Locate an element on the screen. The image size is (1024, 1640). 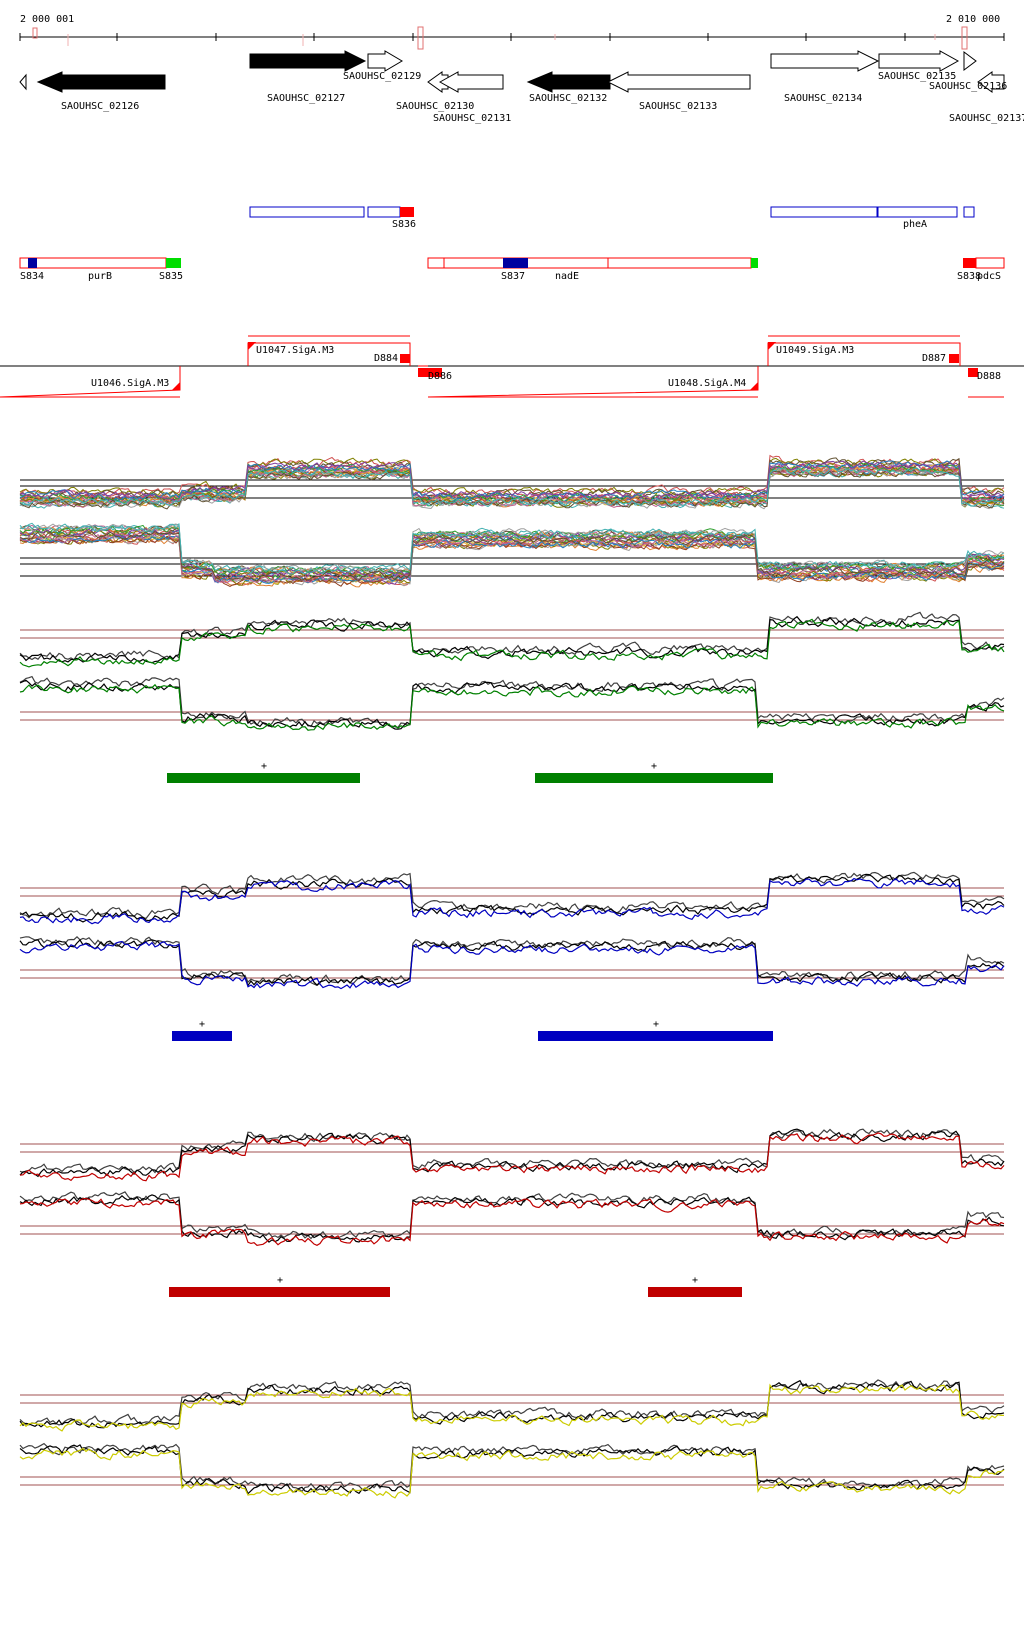
gene-track is located at coordinates (512, 71).